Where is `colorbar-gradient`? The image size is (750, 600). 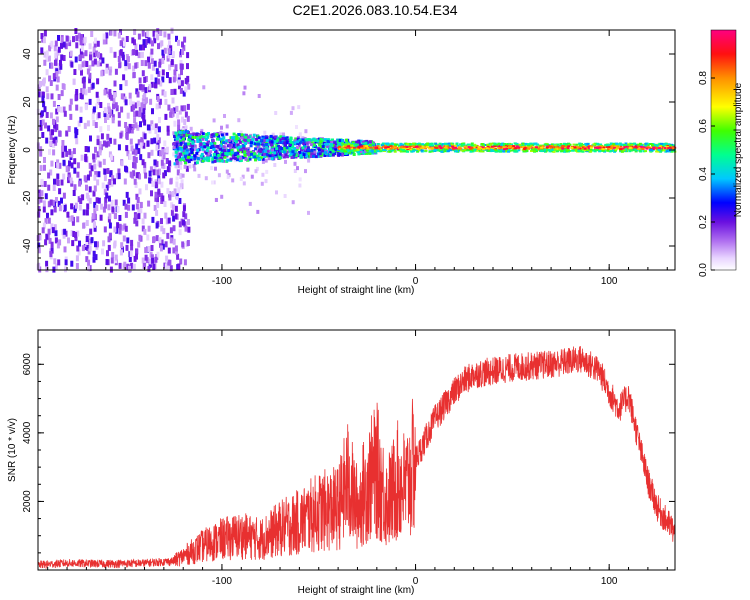 colorbar-gradient is located at coordinates (723, 150).